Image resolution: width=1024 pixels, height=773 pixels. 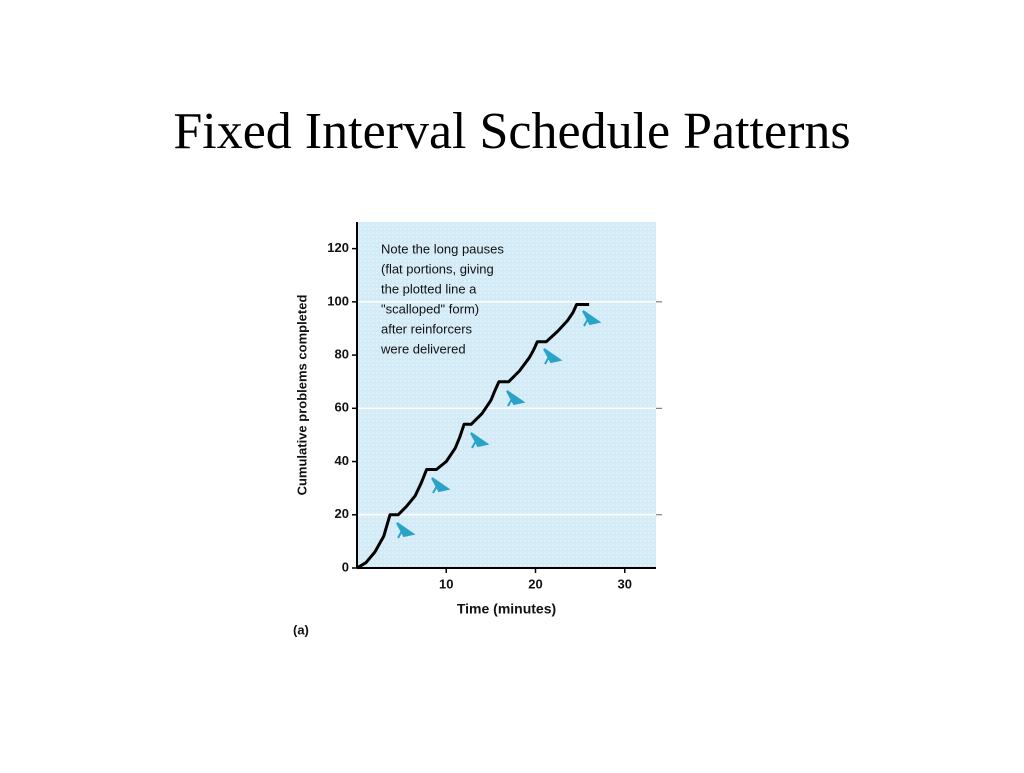 What do you see at coordinates (625, 583) in the screenshot?
I see `x-tick-label: 30` at bounding box center [625, 583].